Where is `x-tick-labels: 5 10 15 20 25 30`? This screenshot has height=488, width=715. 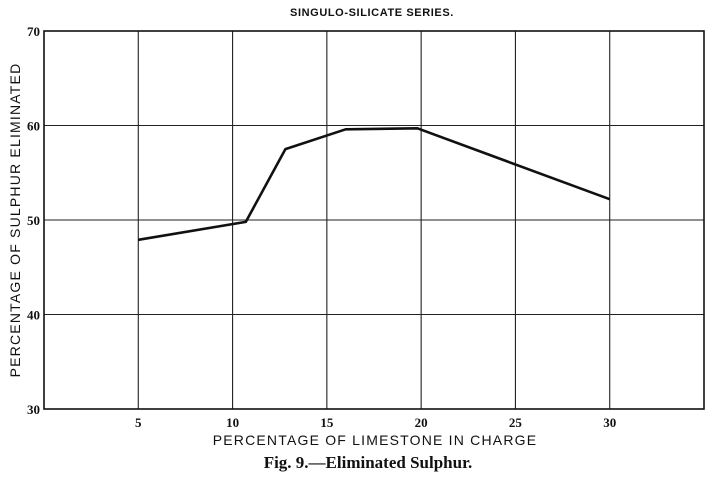
x-tick-labels: 5 10 15 20 25 30 is located at coordinates (375, 422).